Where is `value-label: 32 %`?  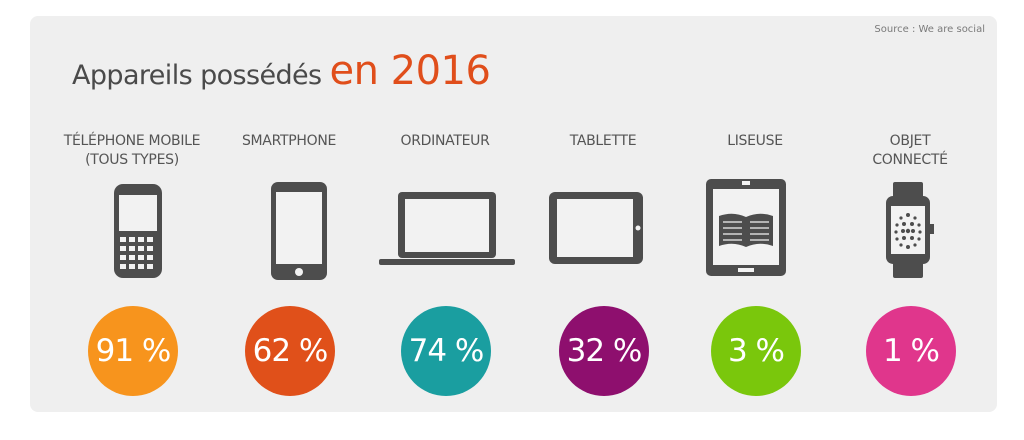 value-label: 32 % is located at coordinates (604, 351).